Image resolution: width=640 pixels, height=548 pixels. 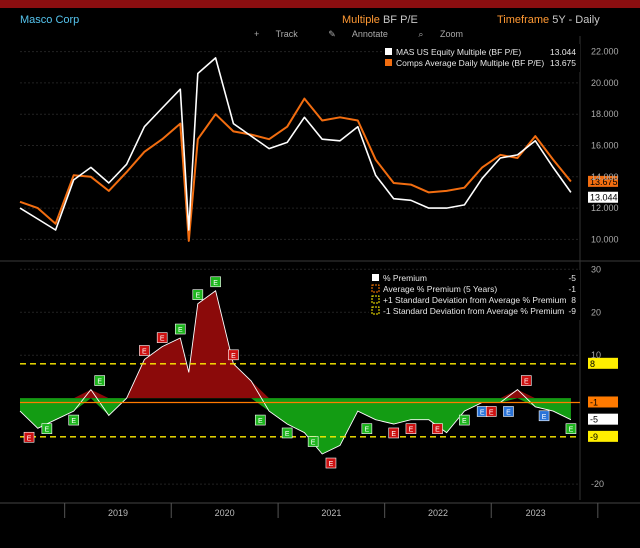 I want to click on chart-toolbar: + Track ✎ Annotate ⌕ Zoom, so click(x=372, y=34).